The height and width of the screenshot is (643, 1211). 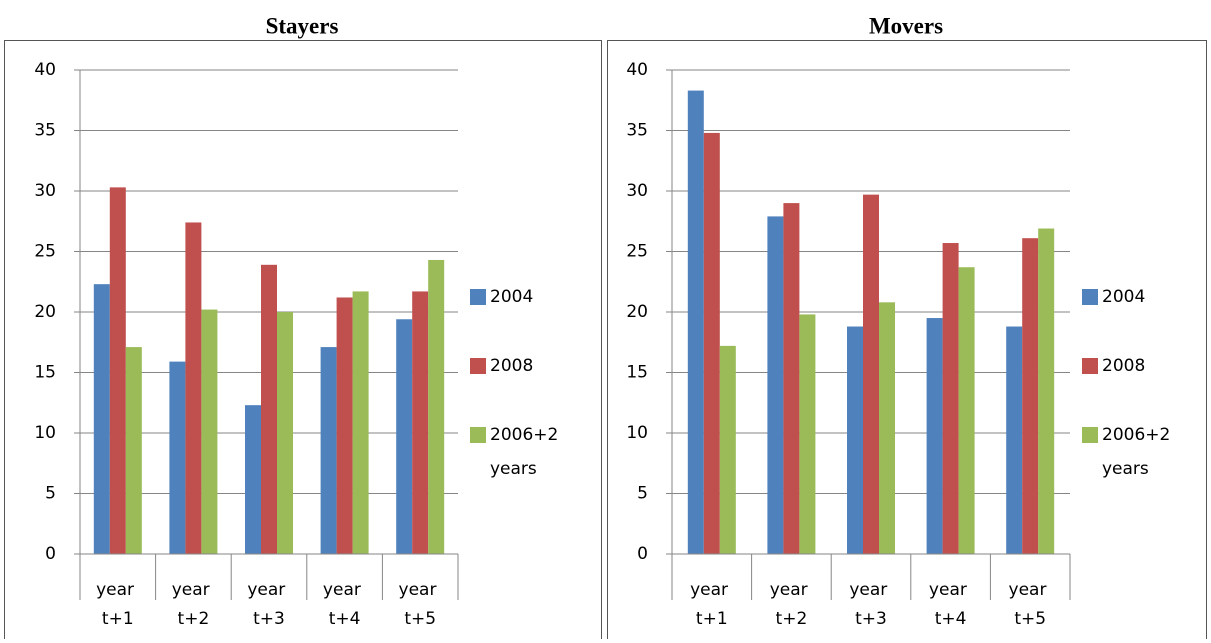 What do you see at coordinates (906, 25) in the screenshot?
I see `chart-title: Movers` at bounding box center [906, 25].